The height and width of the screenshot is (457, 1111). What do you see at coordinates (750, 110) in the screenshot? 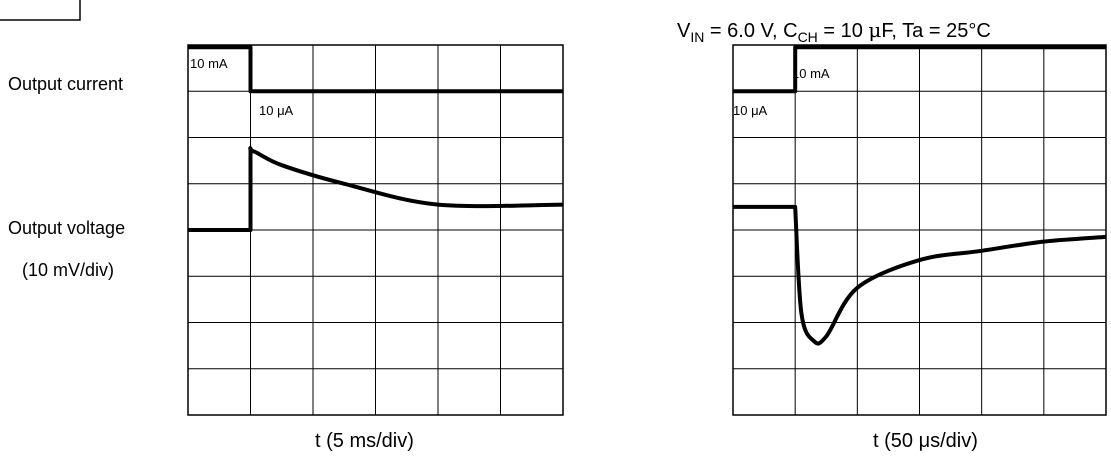
I see `chart-right-low-label: 10 μA` at bounding box center [750, 110].